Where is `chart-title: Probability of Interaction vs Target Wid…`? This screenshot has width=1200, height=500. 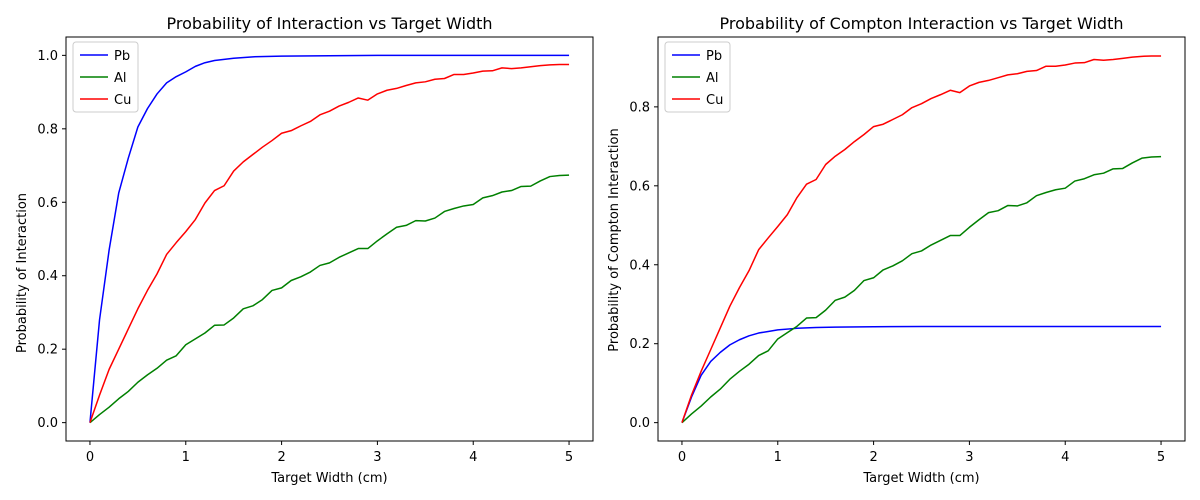
chart-title: Probability of Interaction vs Target Wid… is located at coordinates (329, 23).